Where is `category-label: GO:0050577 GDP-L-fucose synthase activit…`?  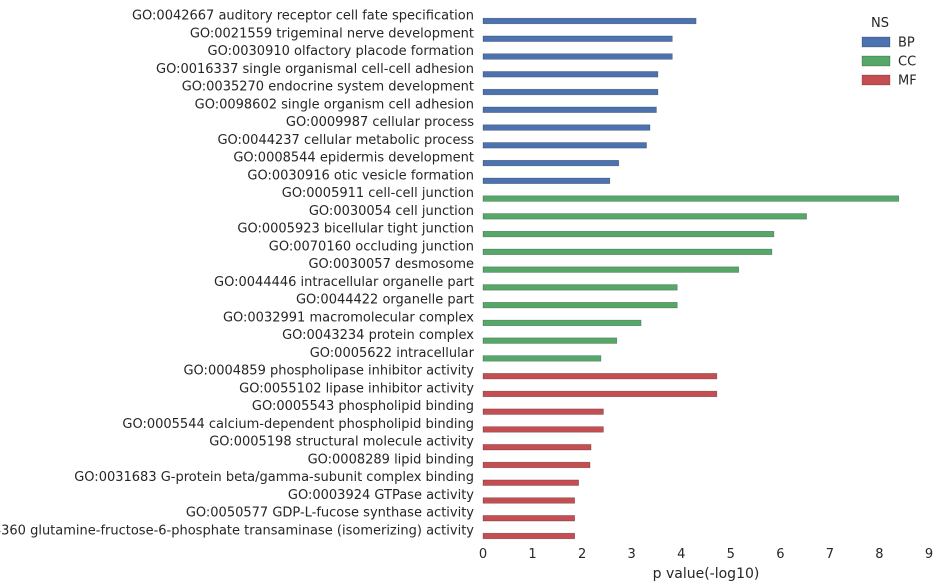 category-label: GO:0050577 GDP-L-fucose synthase activit… is located at coordinates (330, 513).